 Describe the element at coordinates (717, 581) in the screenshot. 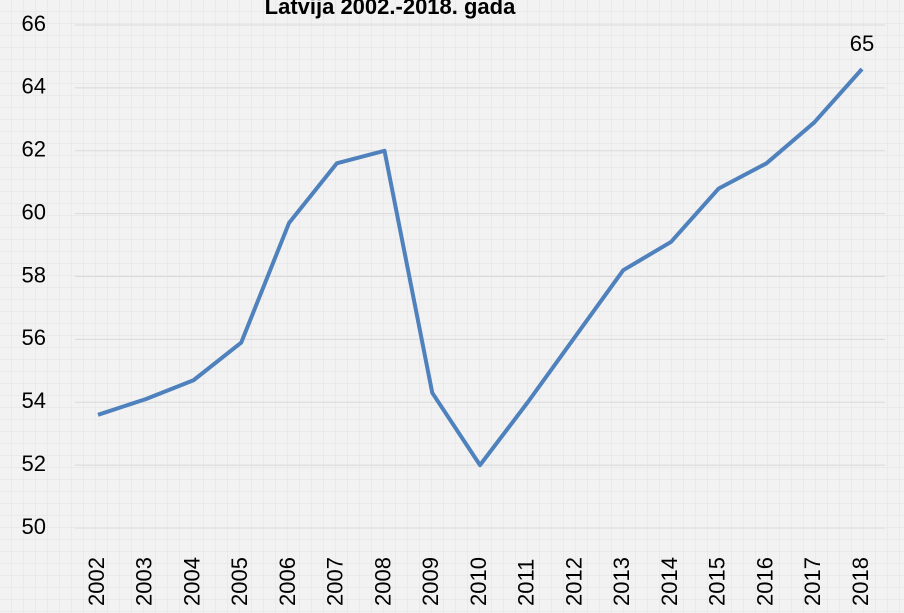

I see `x-tick-label: 2015` at that location.